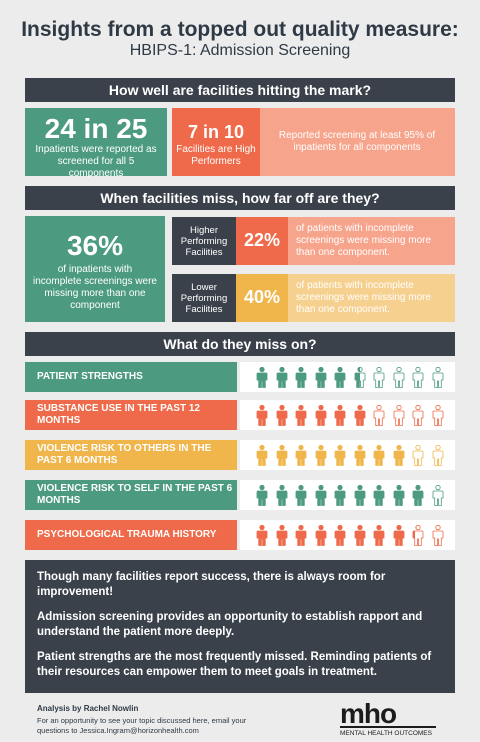 The image size is (480, 742). I want to click on lower-performing-pct-box: 40%, so click(262, 298).